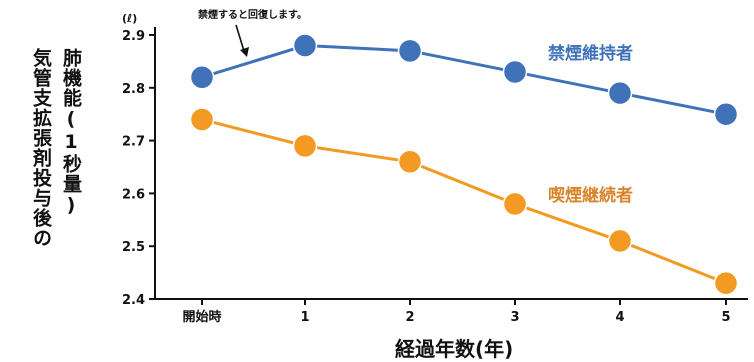 This screenshot has height=362, width=754. Describe the element at coordinates (133, 247) in the screenshot. I see `y-tick-label-1: 2.5` at that location.